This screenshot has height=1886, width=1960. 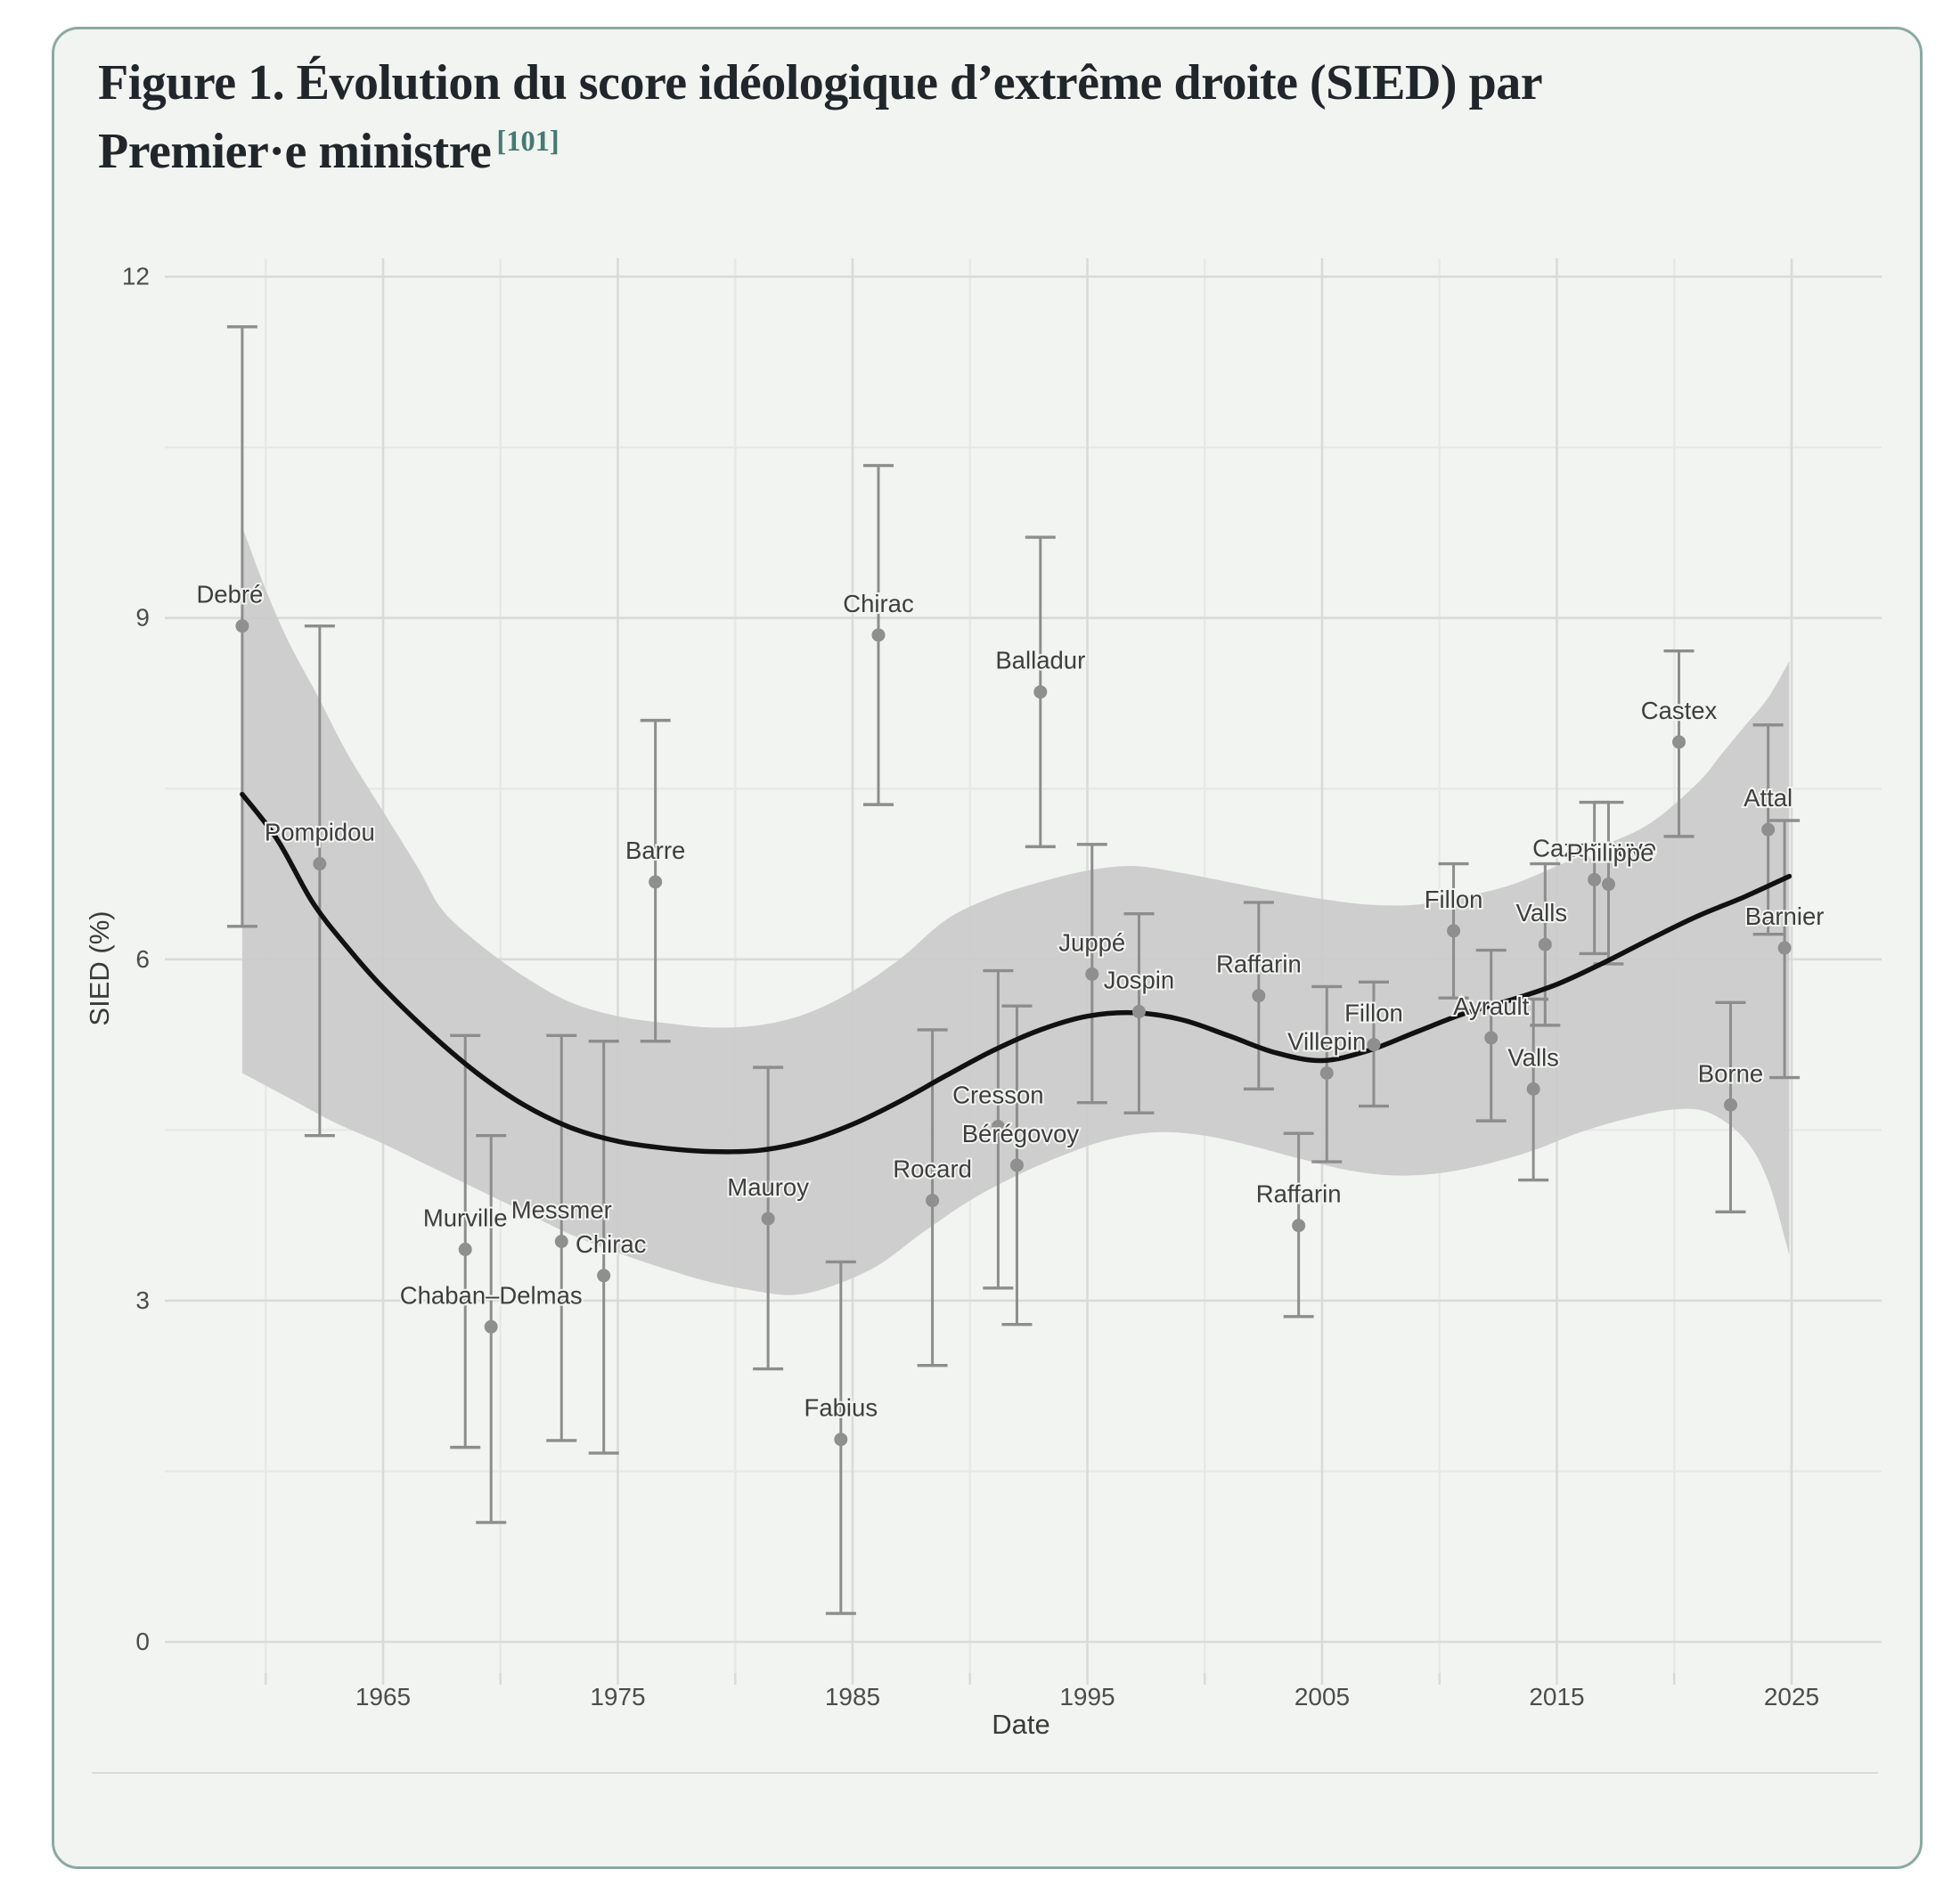 I want to click on y-axis-title: SIED (%), so click(x=99, y=967).